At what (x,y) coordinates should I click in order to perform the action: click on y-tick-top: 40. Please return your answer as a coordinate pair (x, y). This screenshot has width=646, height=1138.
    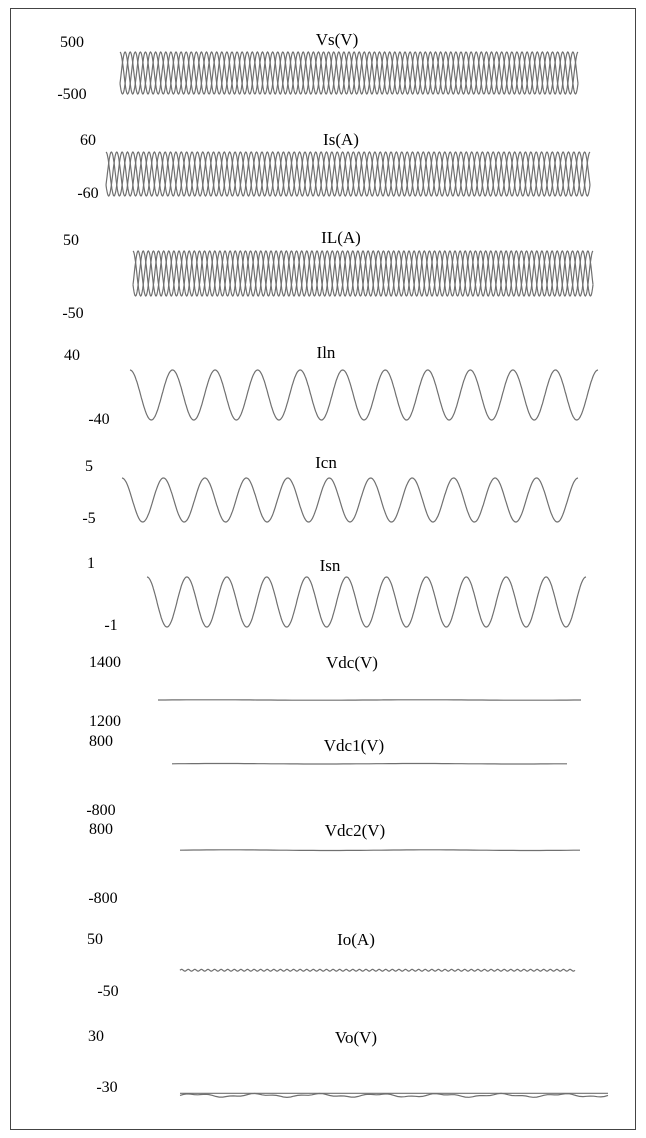
    Looking at the image, I should click on (72, 355).